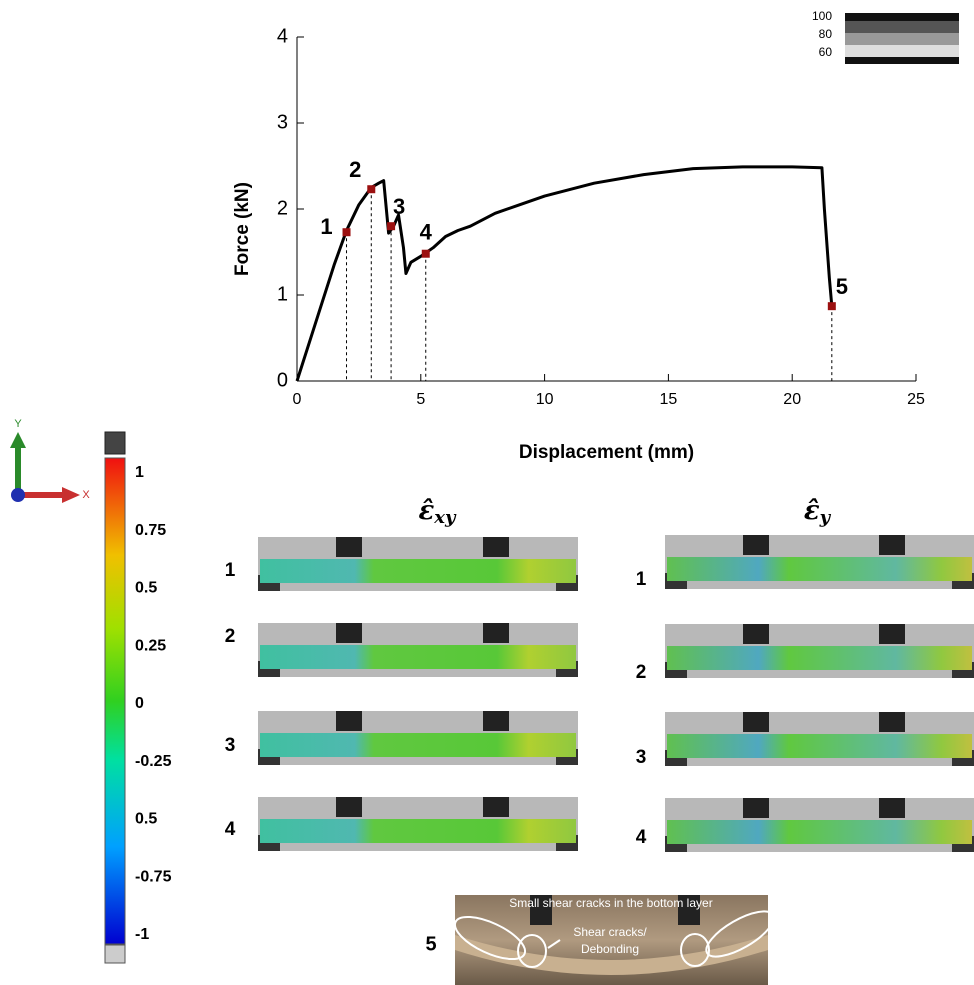 The height and width of the screenshot is (985, 974). I want to click on photo-label: 5, so click(430, 944).